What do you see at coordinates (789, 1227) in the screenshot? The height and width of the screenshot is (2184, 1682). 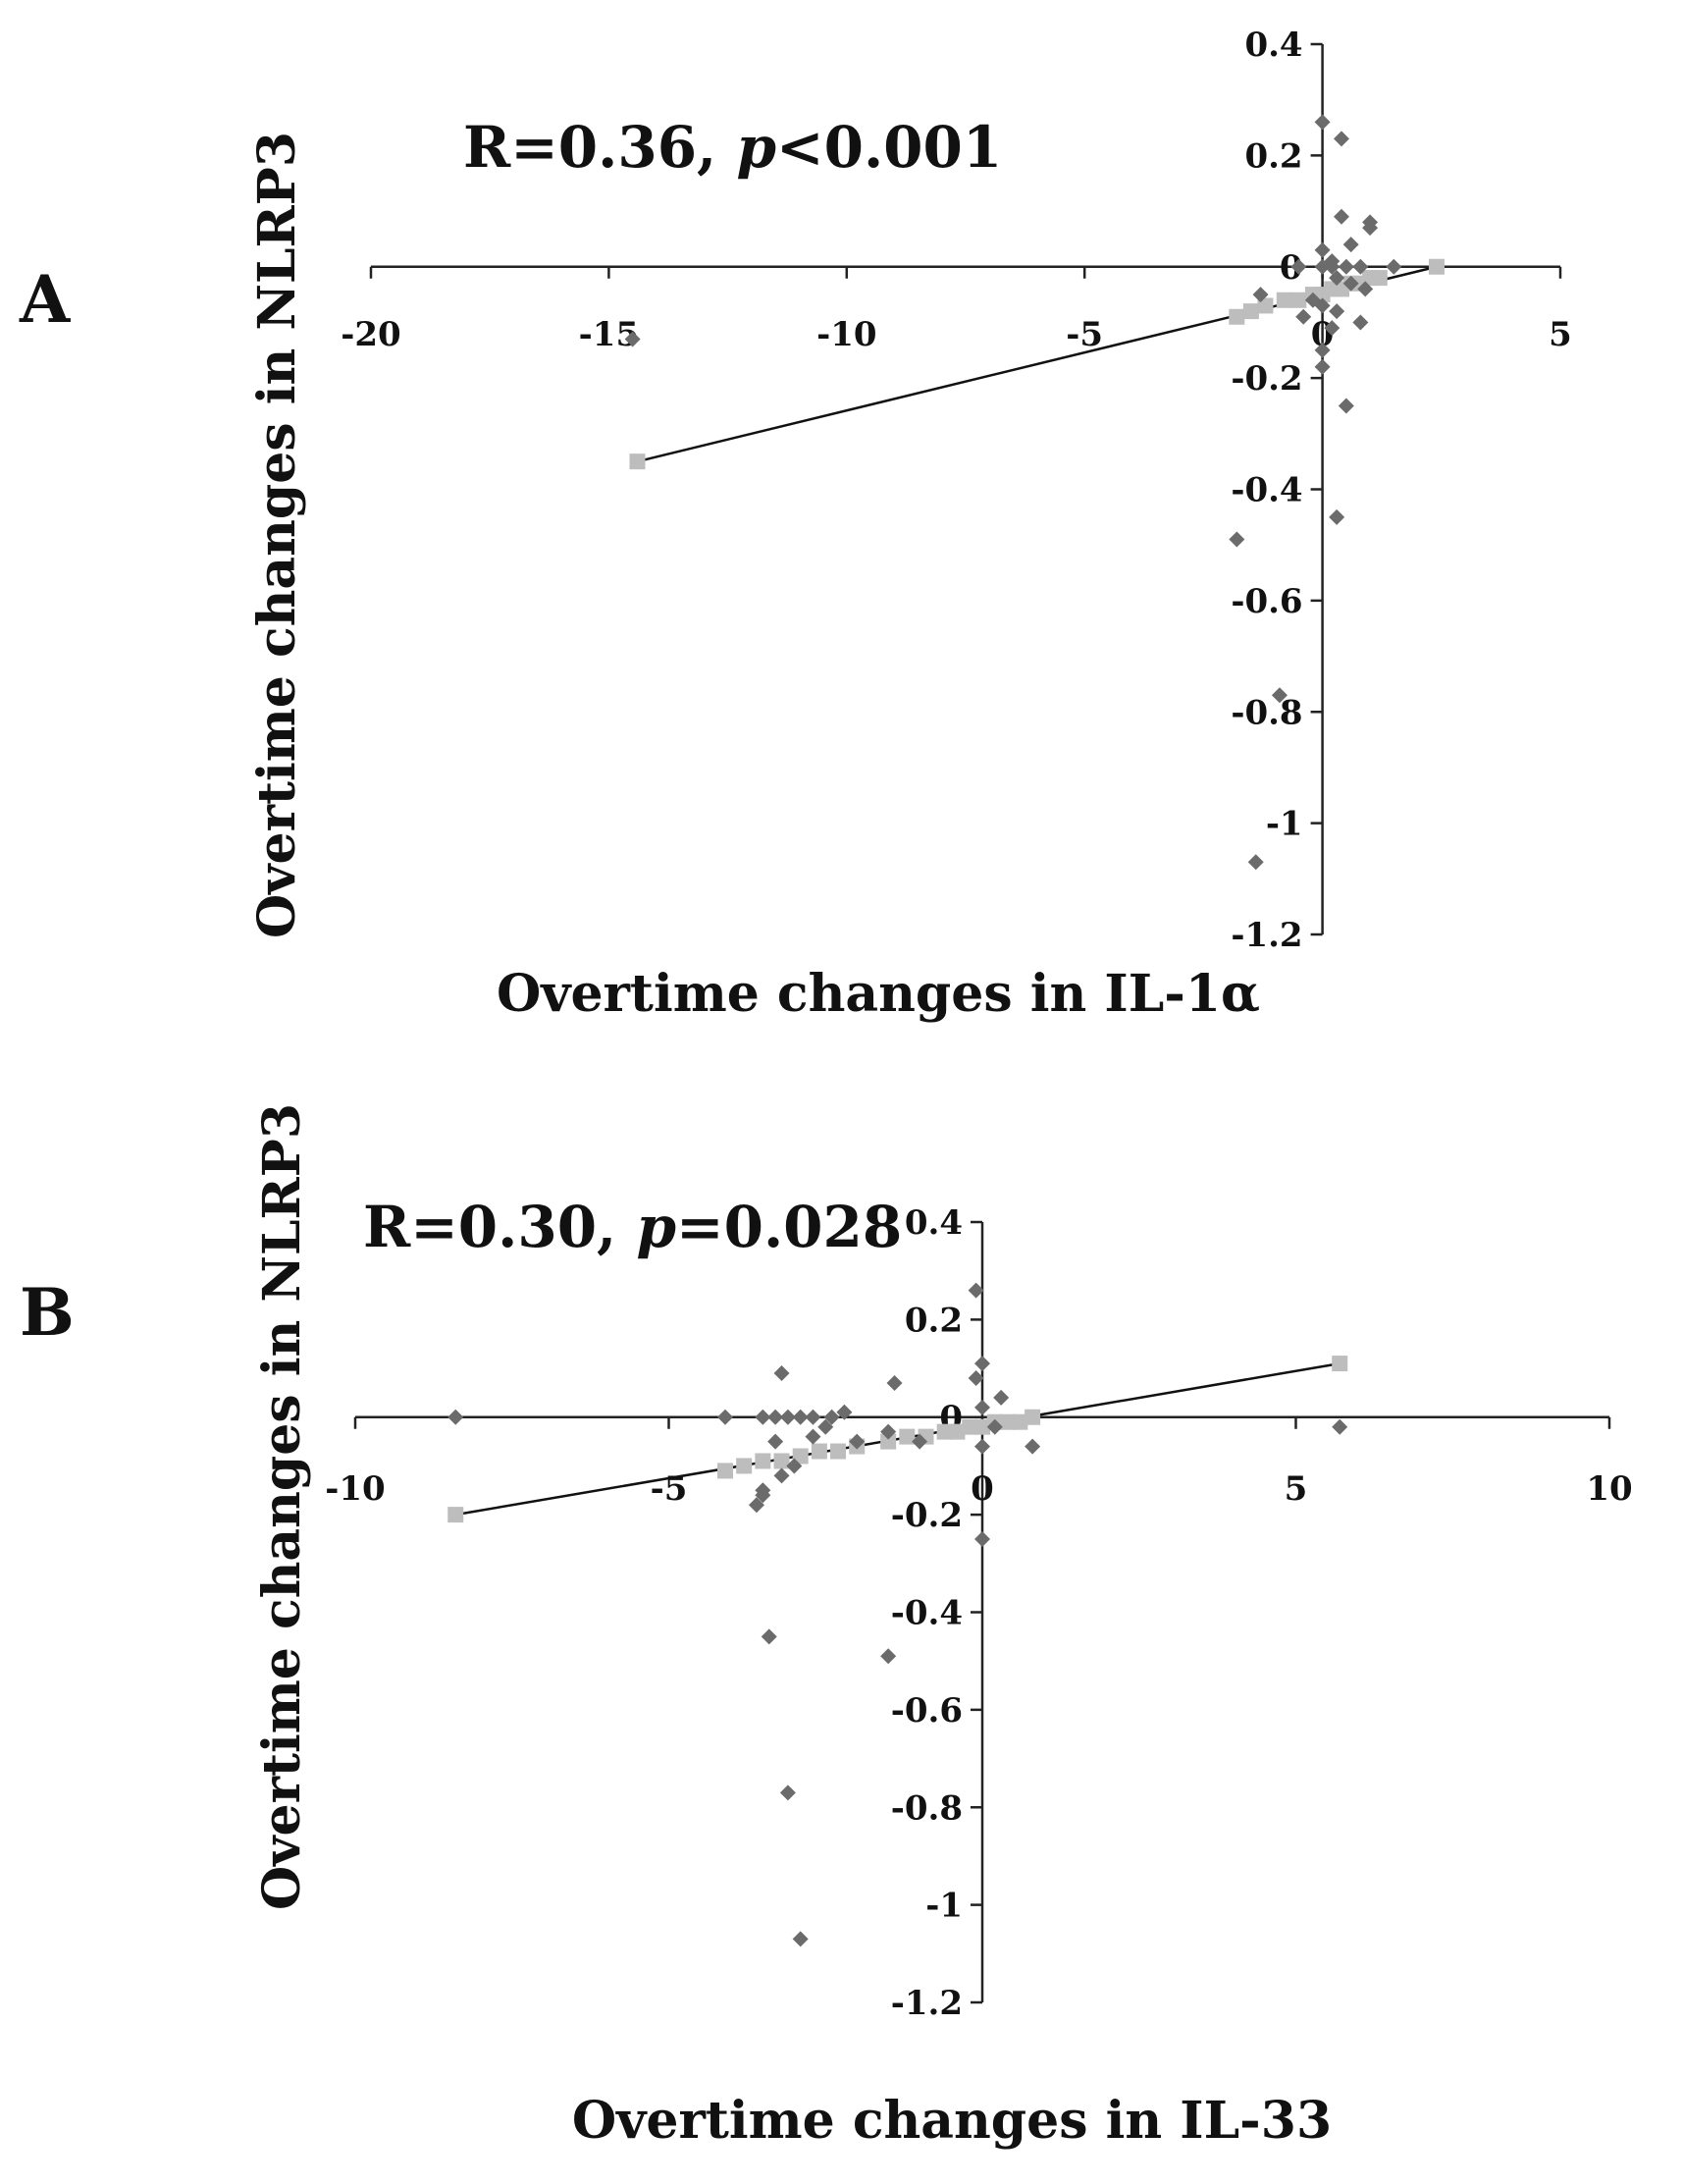 I see `panel-b-stat-p-value: =0.028` at bounding box center [789, 1227].